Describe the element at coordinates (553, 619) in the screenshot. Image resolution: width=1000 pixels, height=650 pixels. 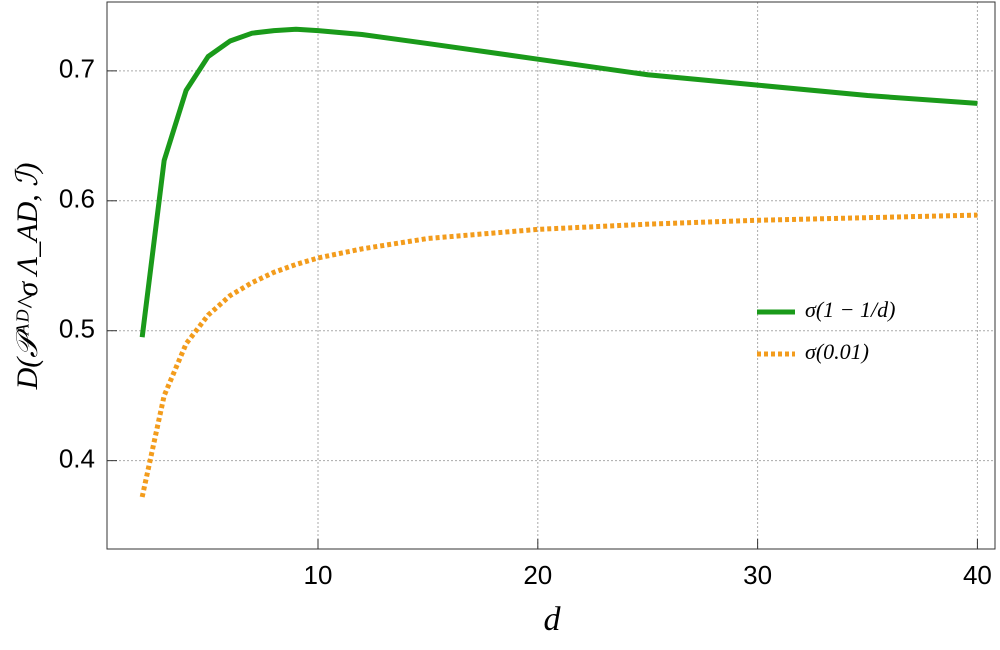
I see `x-axis-label: d` at that location.